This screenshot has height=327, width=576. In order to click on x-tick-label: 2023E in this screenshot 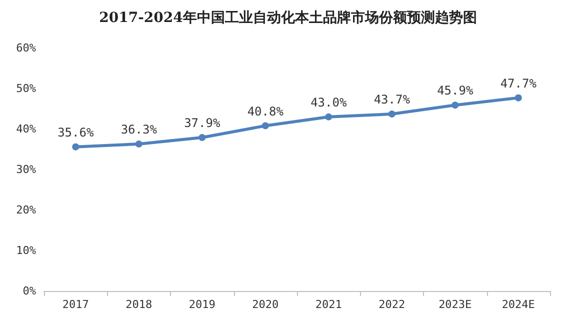, I will do `click(455, 304)`.